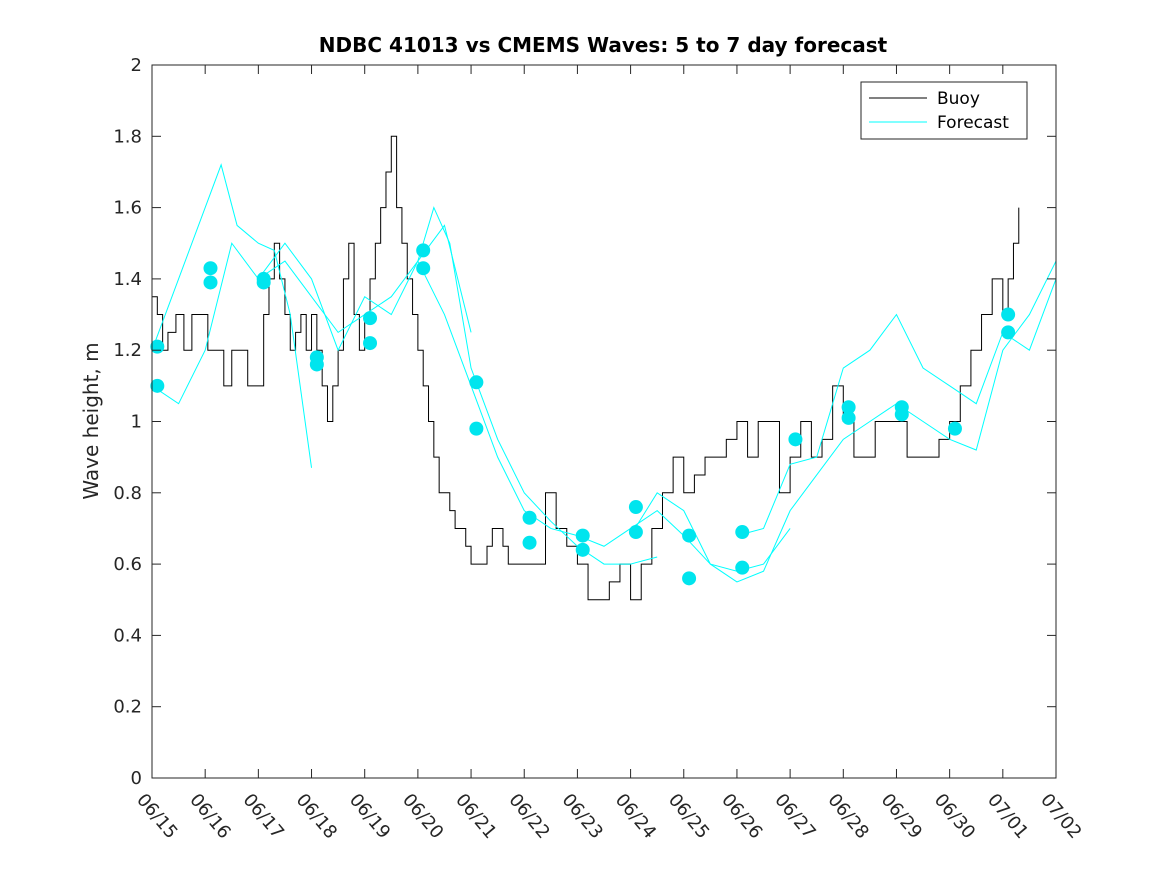 Image resolution: width=1167 pixels, height=875 pixels. Describe the element at coordinates (958, 99) in the screenshot. I see `legend-label-buoy: Buoy` at that location.